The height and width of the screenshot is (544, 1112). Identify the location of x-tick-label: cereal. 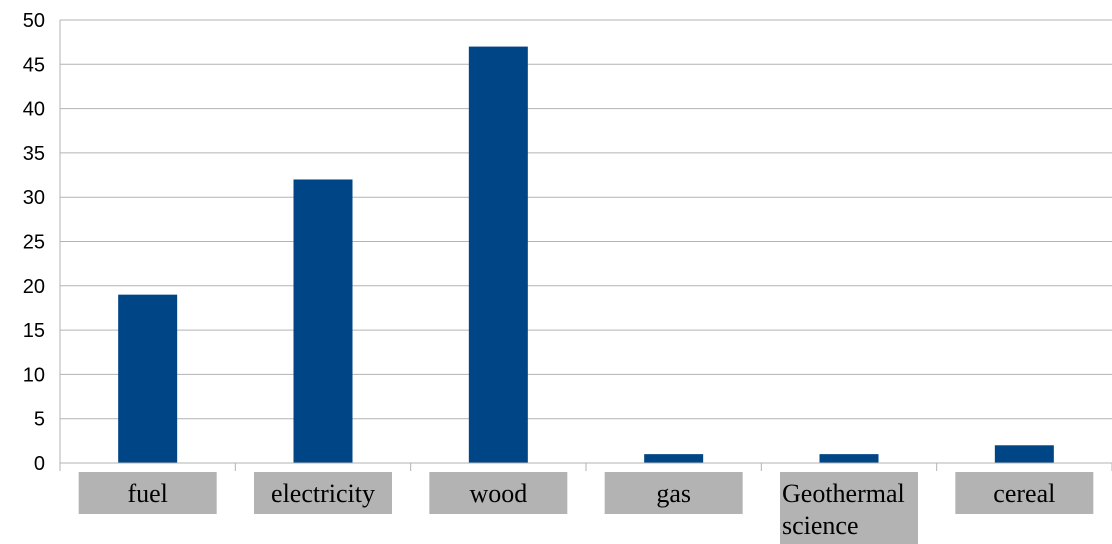
(1024, 493).